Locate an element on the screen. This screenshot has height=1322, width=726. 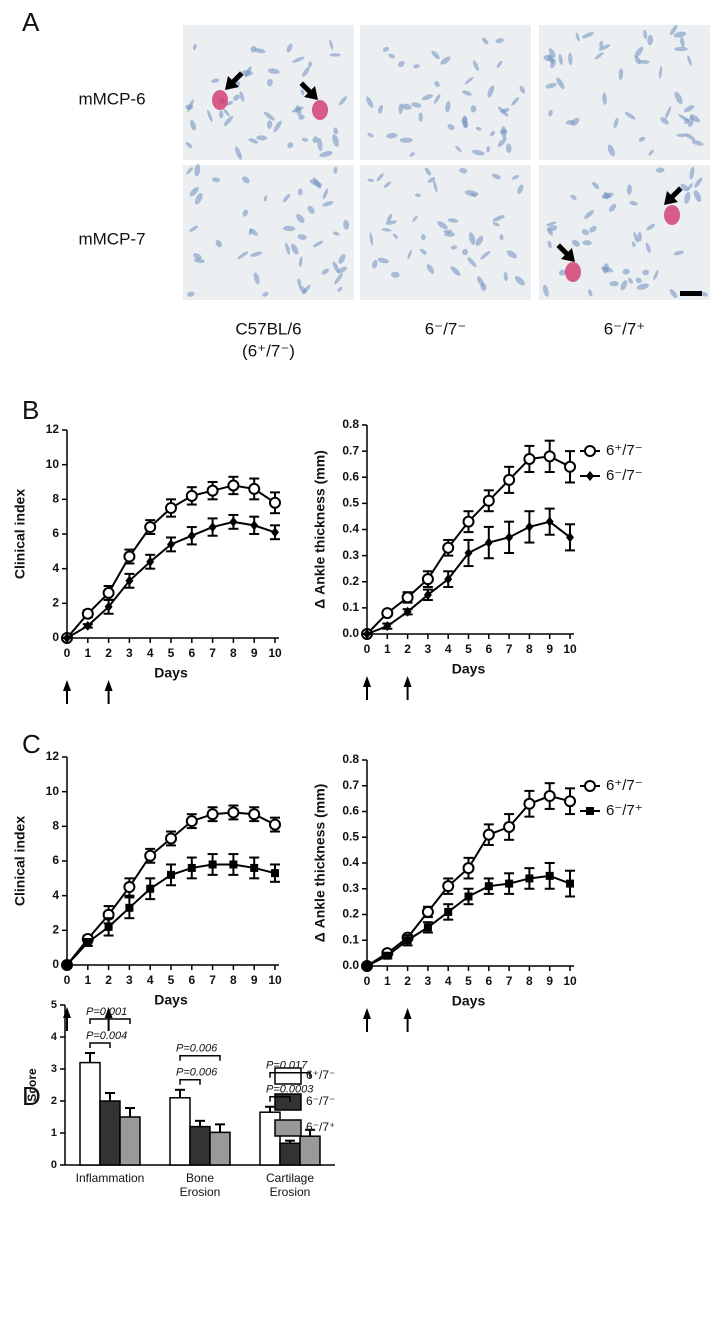
p-value: P=0.001 is located at coordinates (106, 1012).